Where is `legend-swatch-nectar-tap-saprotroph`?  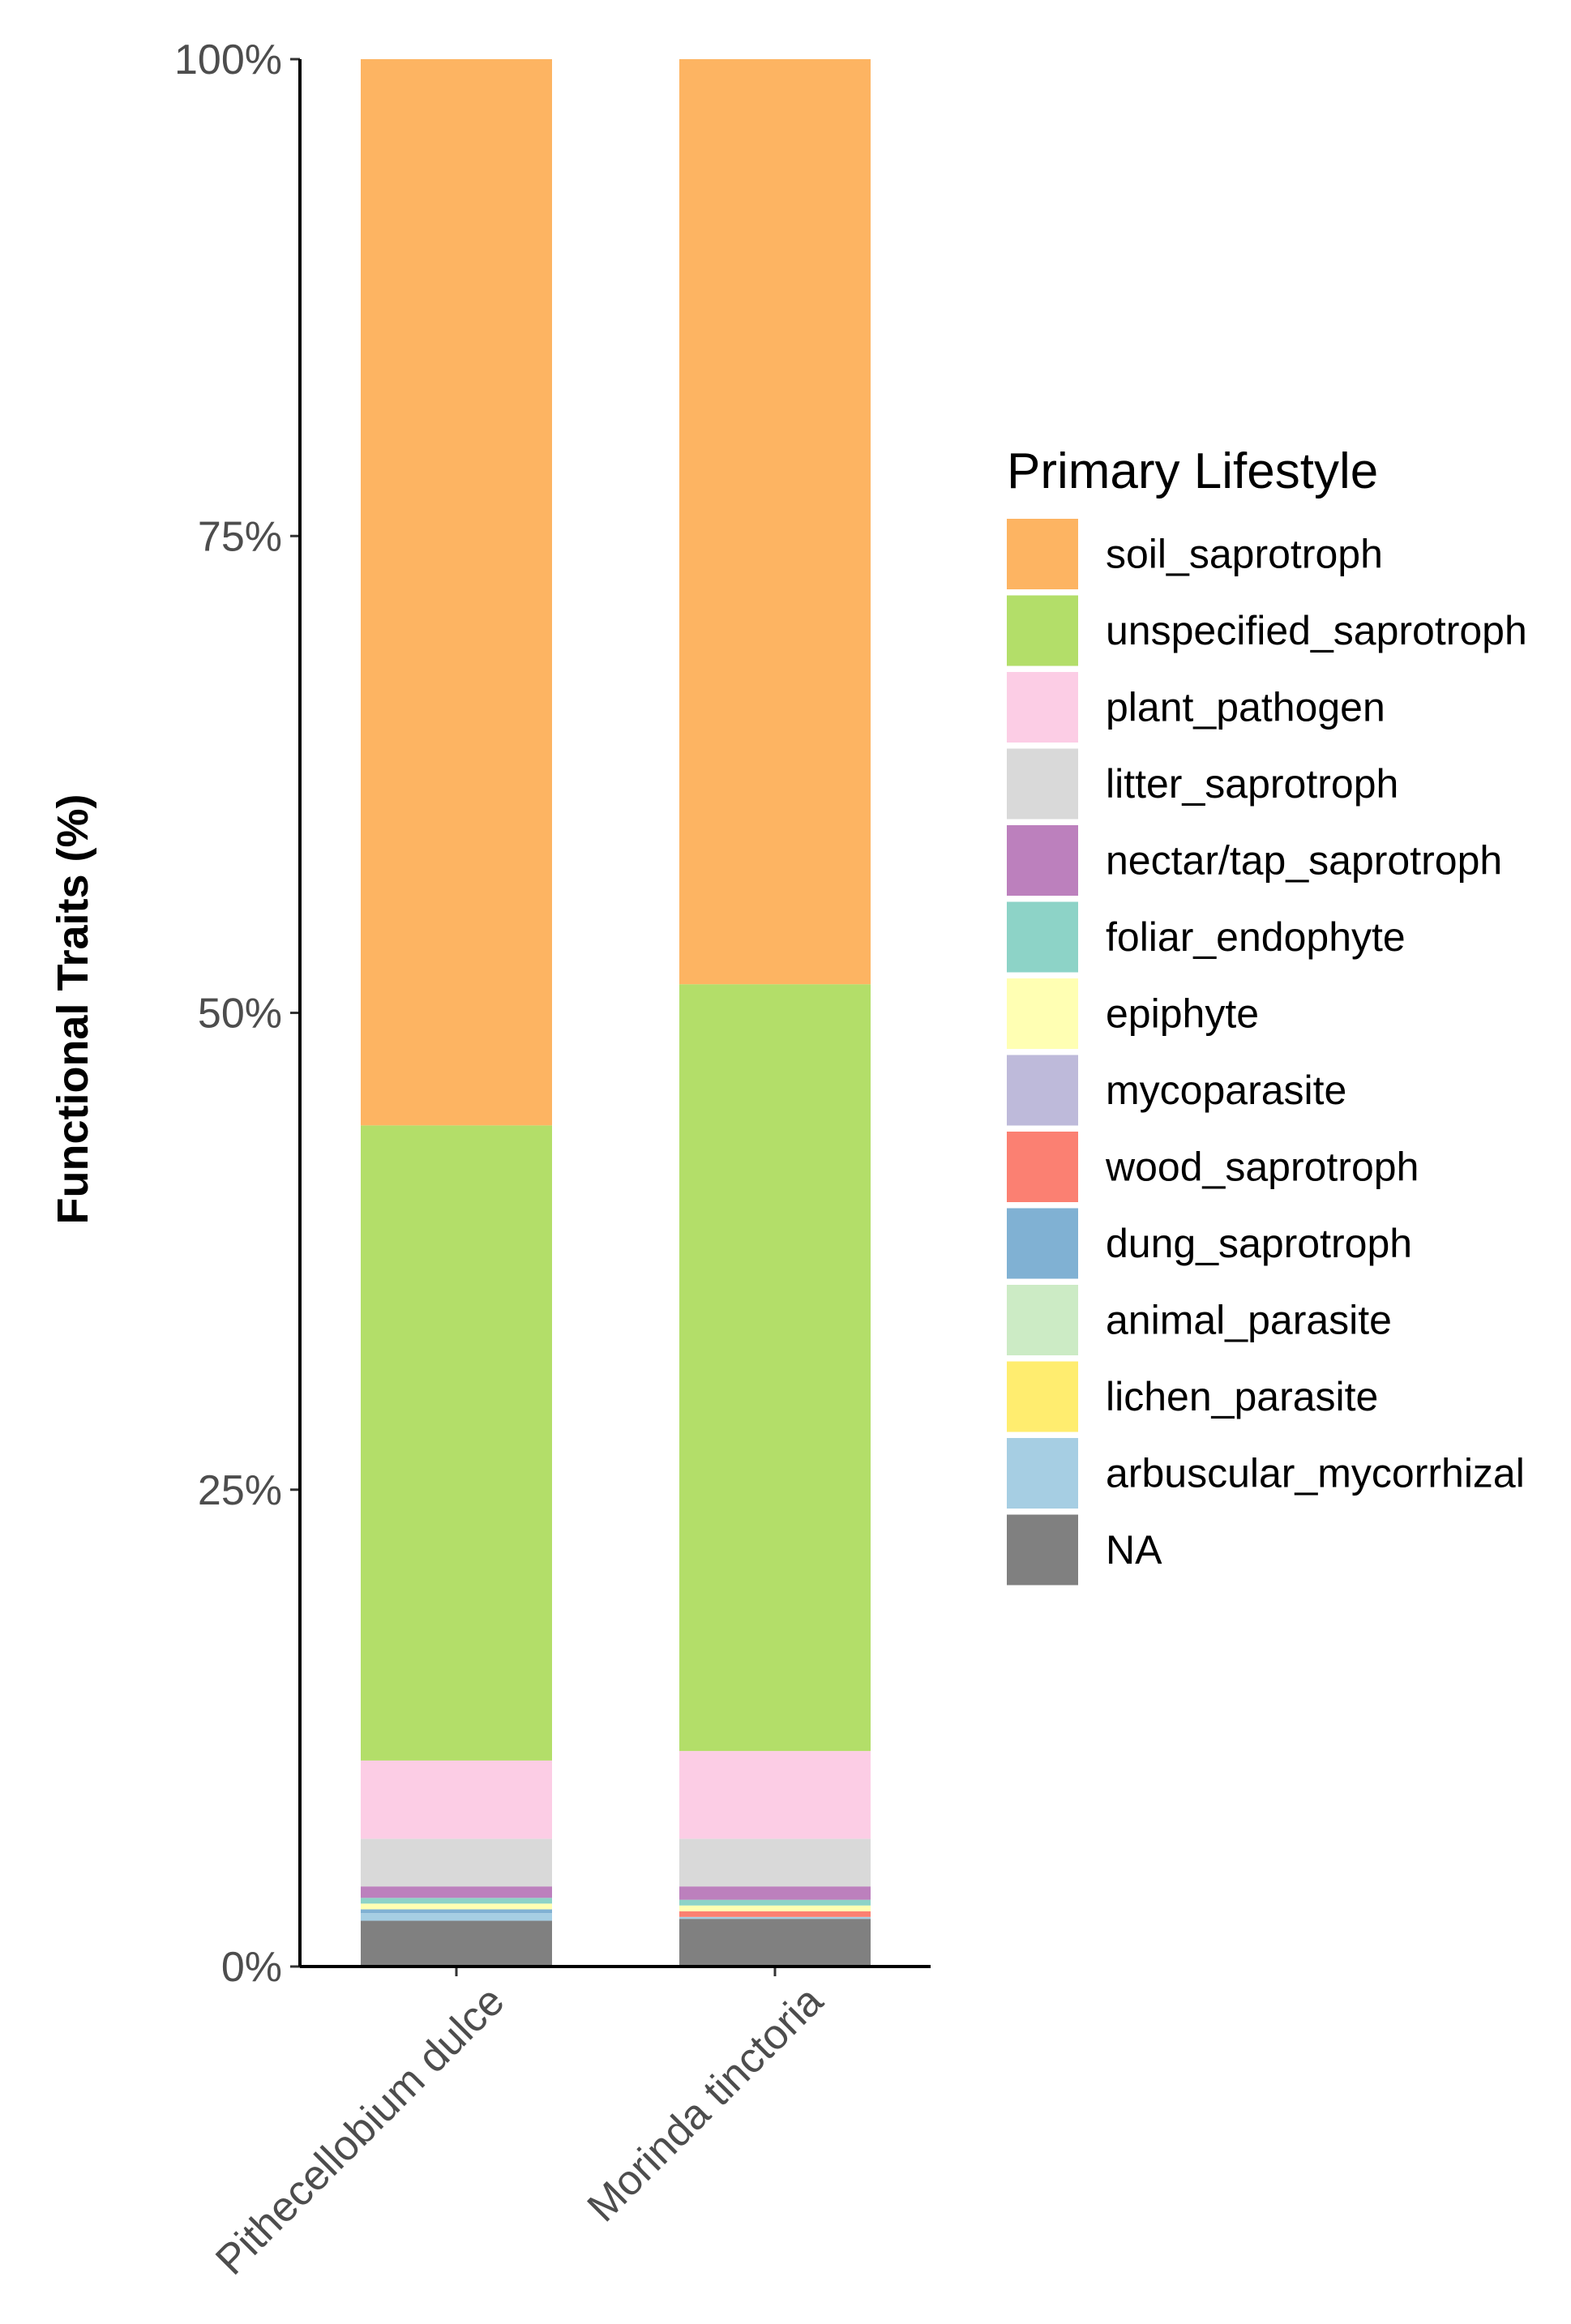
legend-swatch-nectar-tap-saprotroph is located at coordinates (1042, 861).